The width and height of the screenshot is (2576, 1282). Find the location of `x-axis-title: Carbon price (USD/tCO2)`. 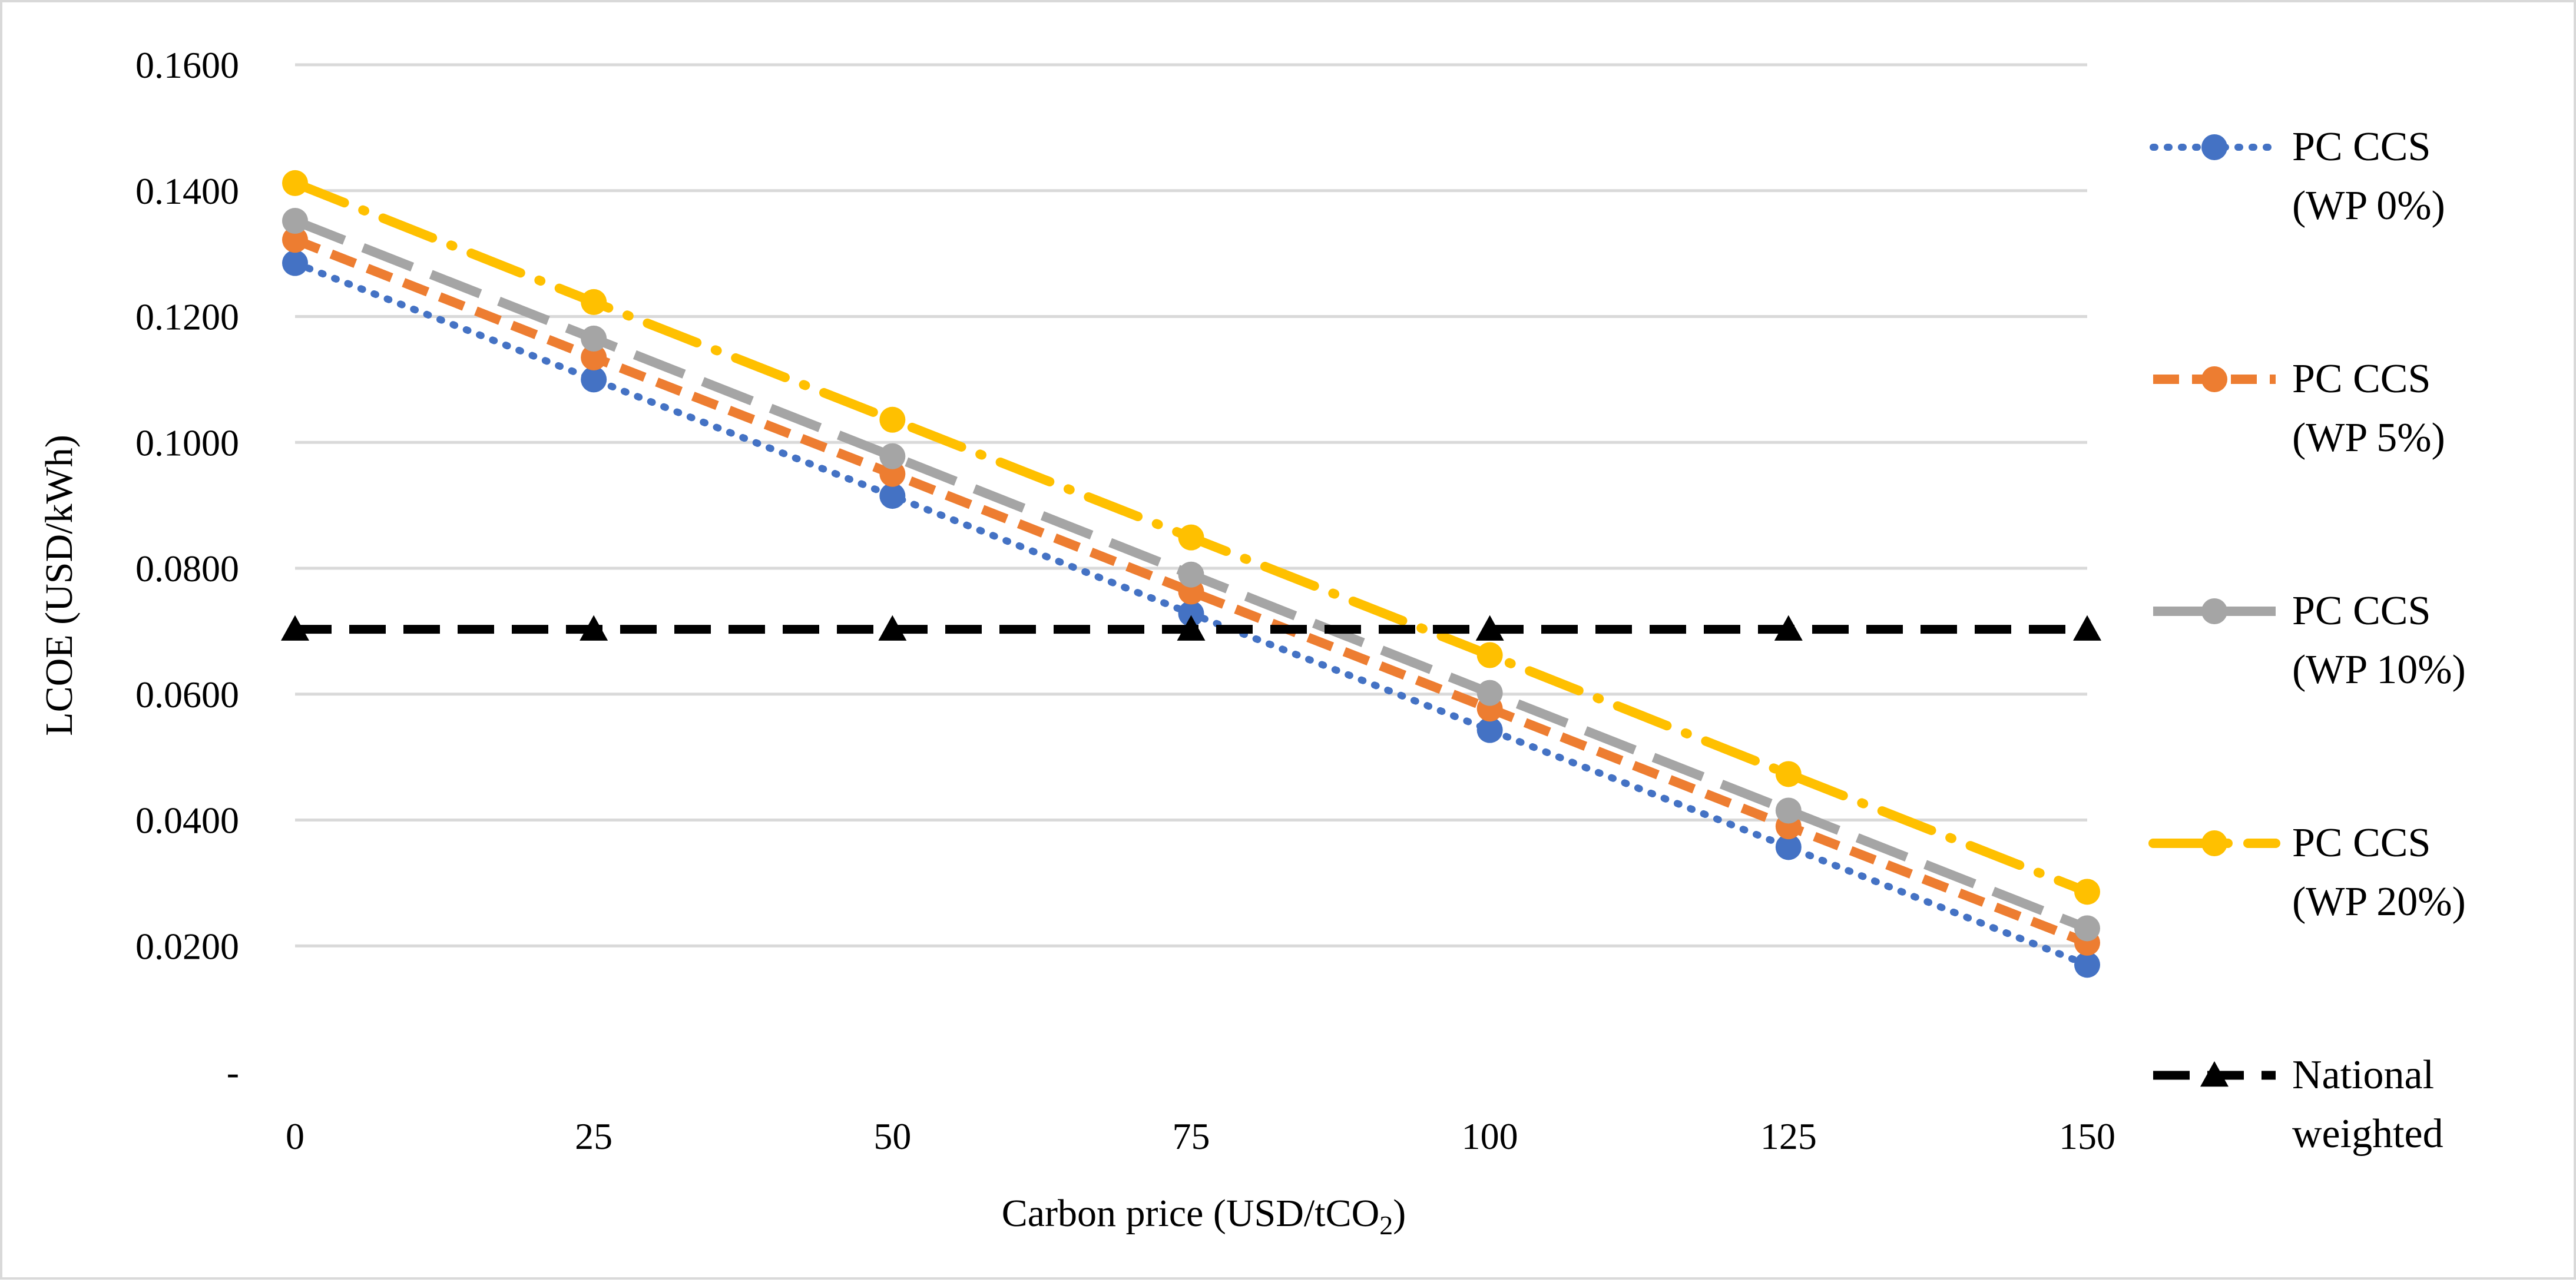

x-axis-title: Carbon price (USD/tCO2) is located at coordinates (1204, 1216).